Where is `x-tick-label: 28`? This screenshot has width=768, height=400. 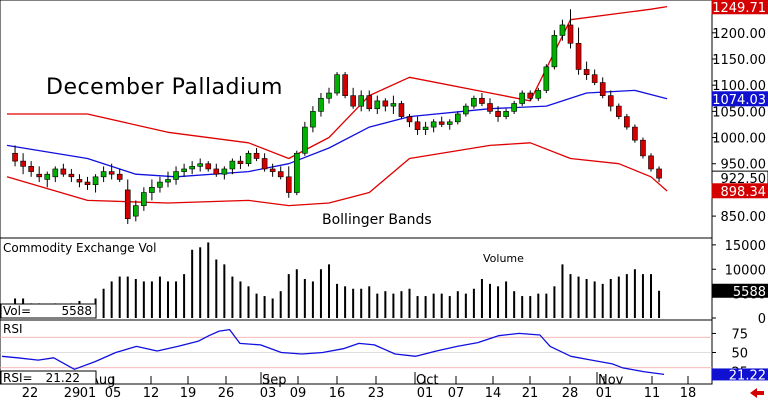
x-tick-label: 28 is located at coordinates (570, 393).